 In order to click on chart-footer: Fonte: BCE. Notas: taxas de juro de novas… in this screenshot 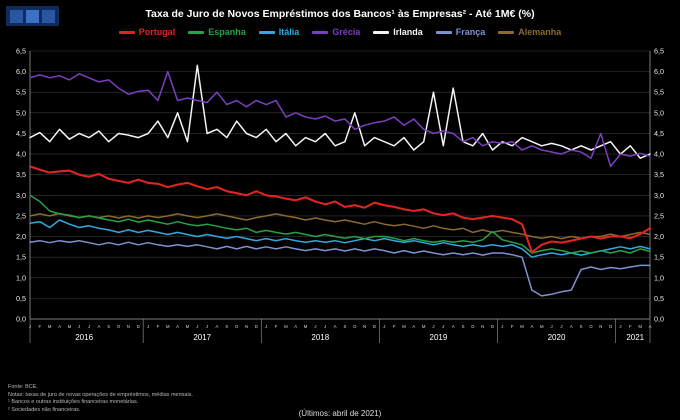, I will do `click(340, 394)`.